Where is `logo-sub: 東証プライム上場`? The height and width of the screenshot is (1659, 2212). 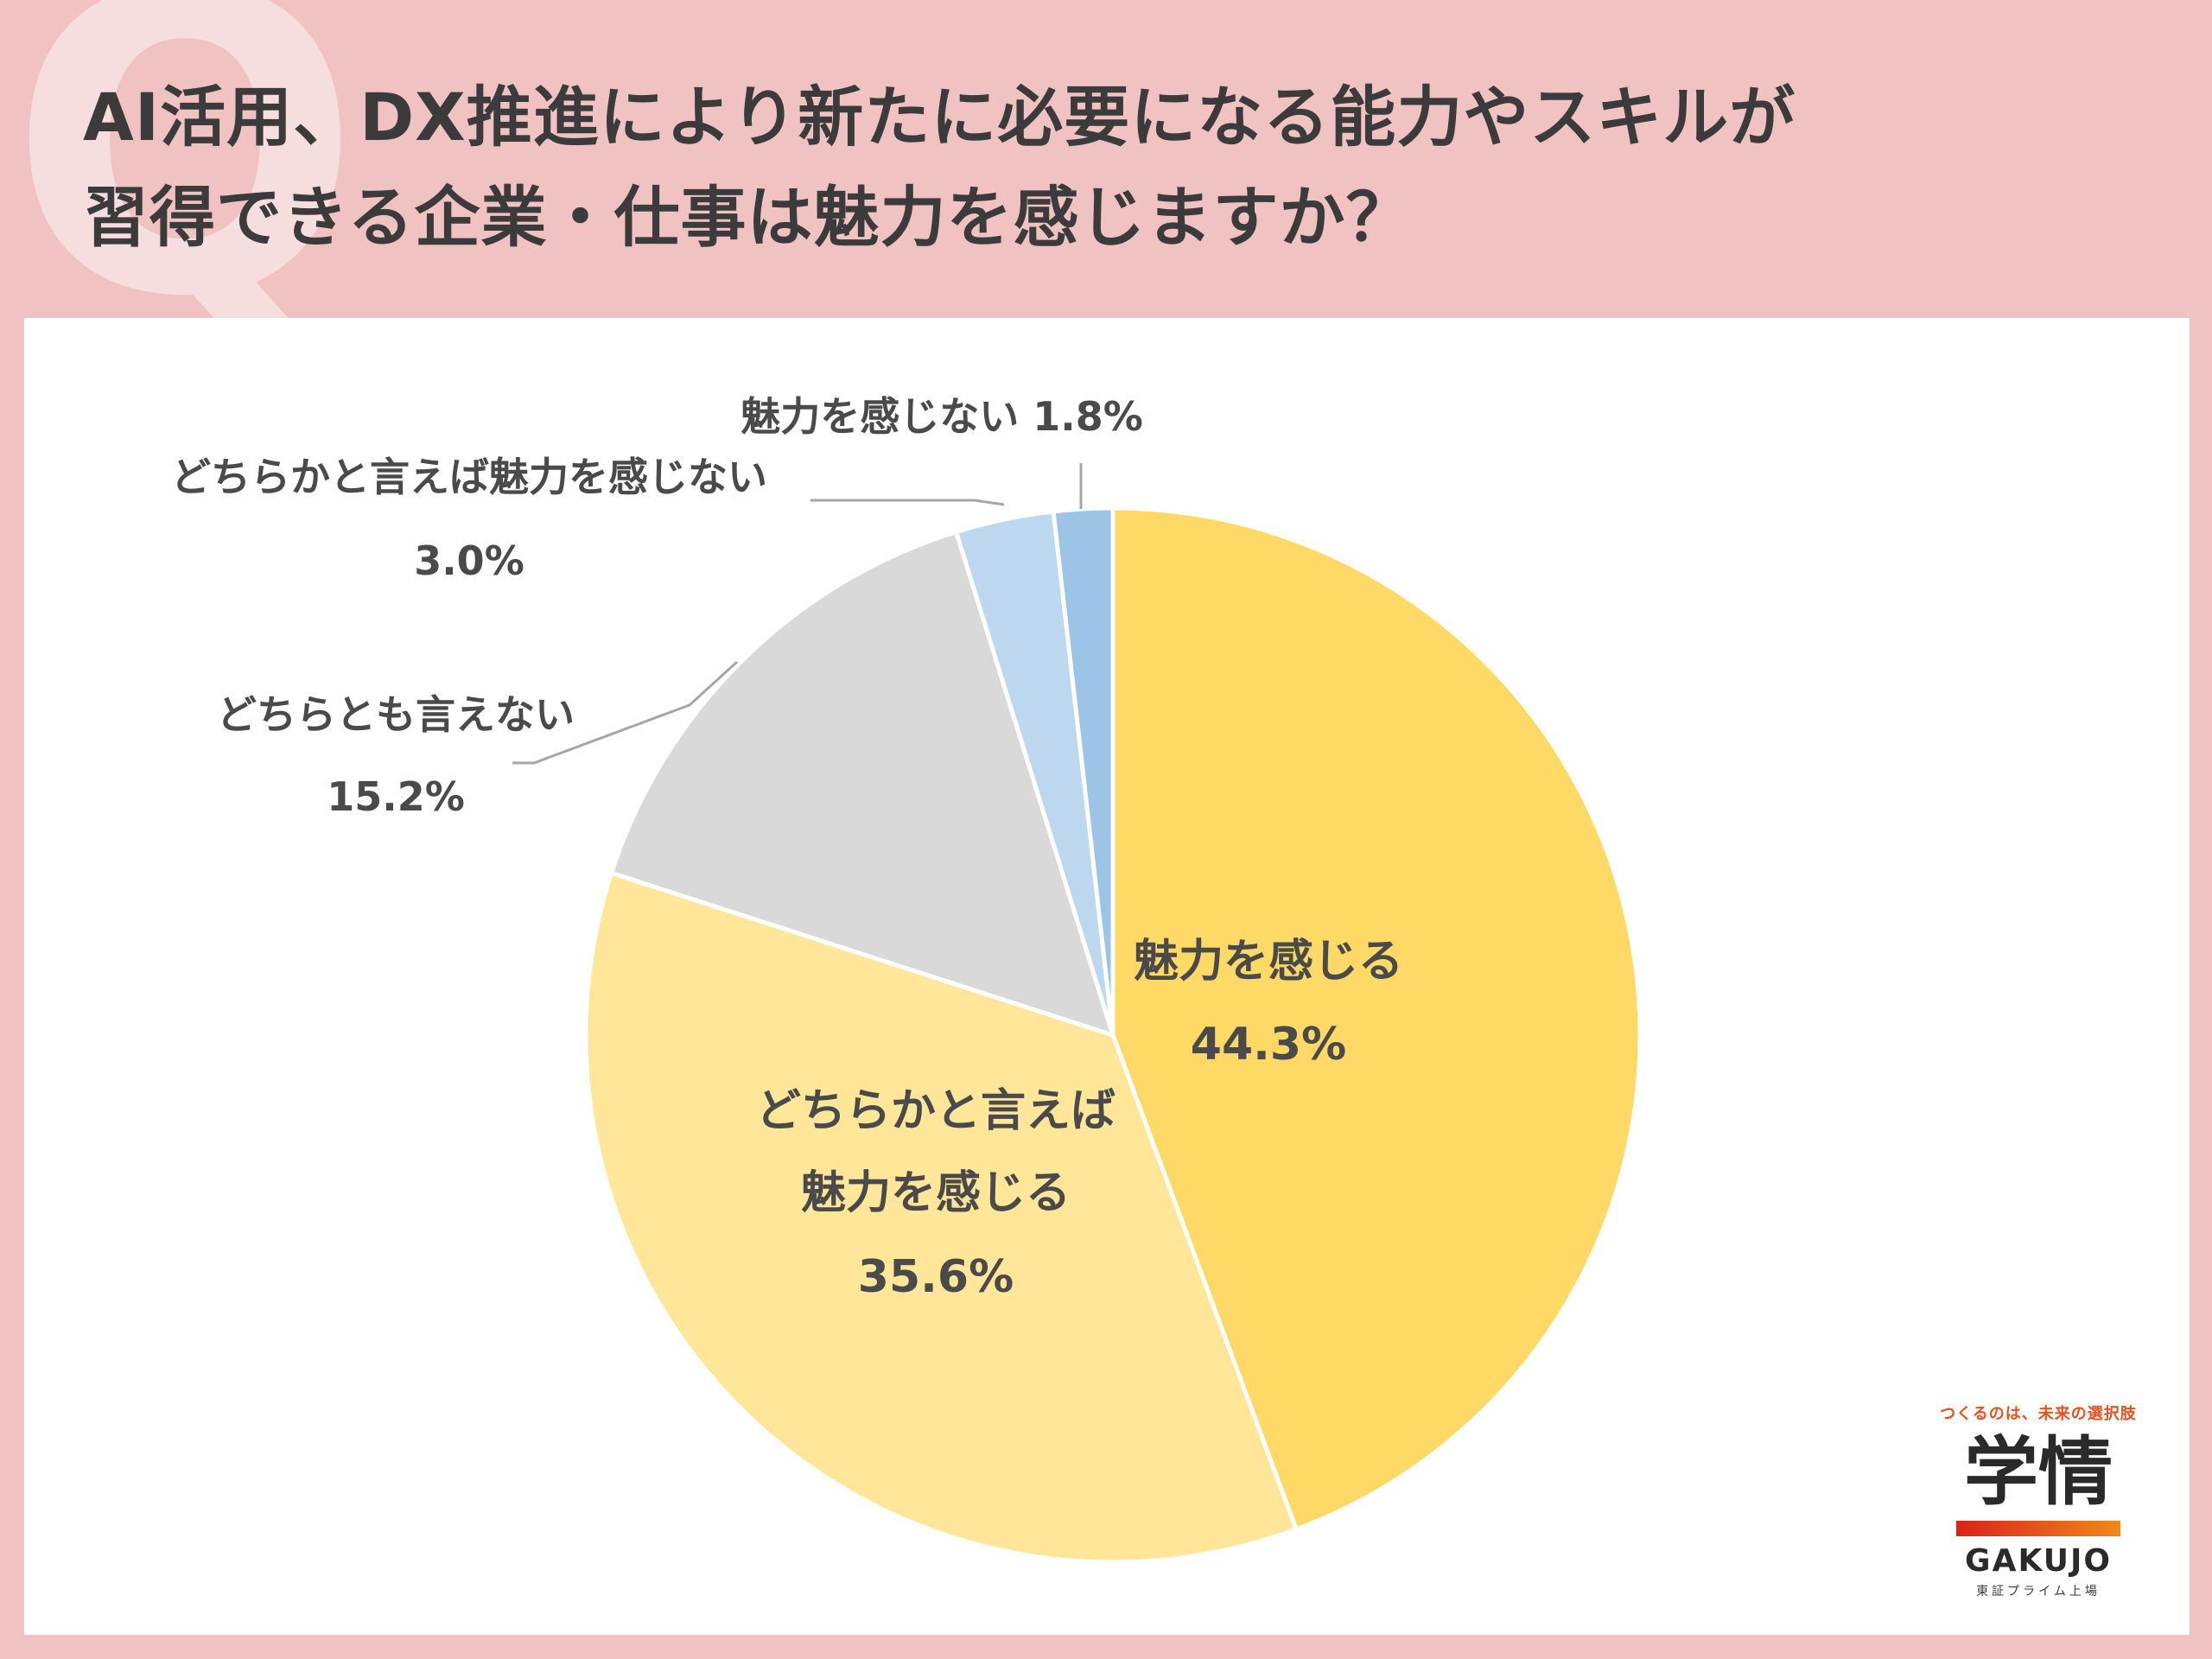
logo-sub: 東証プライム上場 is located at coordinates (2038, 1592).